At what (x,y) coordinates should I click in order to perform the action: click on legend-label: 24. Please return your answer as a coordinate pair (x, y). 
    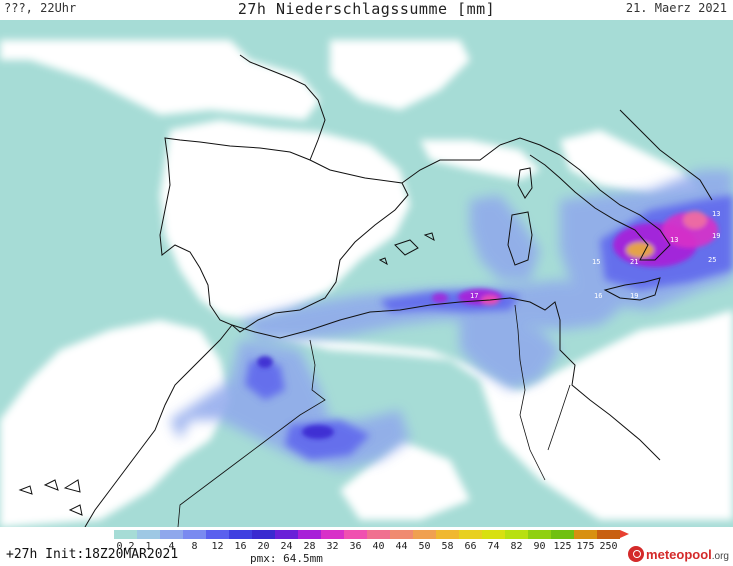
    Looking at the image, I should click on (286, 546).